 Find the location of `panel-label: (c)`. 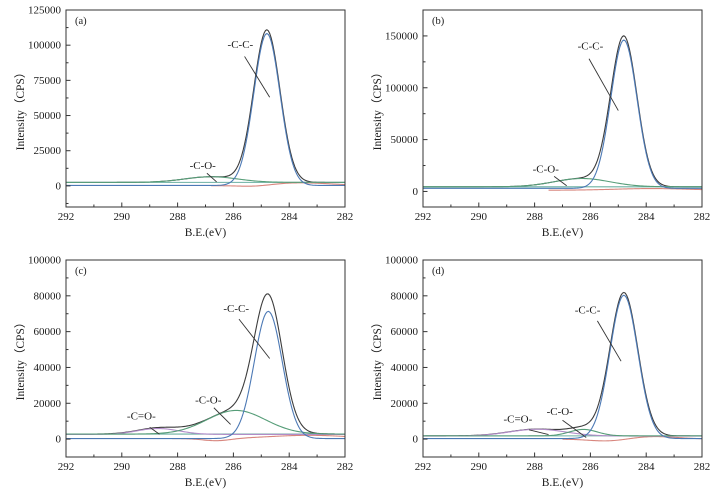

panel-label: (c) is located at coordinates (81, 271).